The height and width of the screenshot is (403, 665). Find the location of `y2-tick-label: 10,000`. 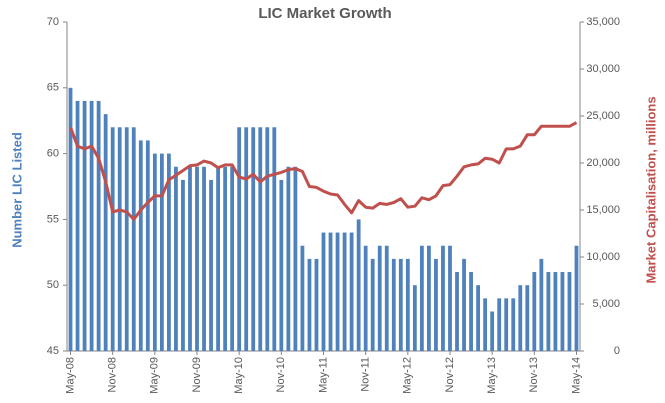

y2-tick-label: 10,000 is located at coordinates (603, 257).